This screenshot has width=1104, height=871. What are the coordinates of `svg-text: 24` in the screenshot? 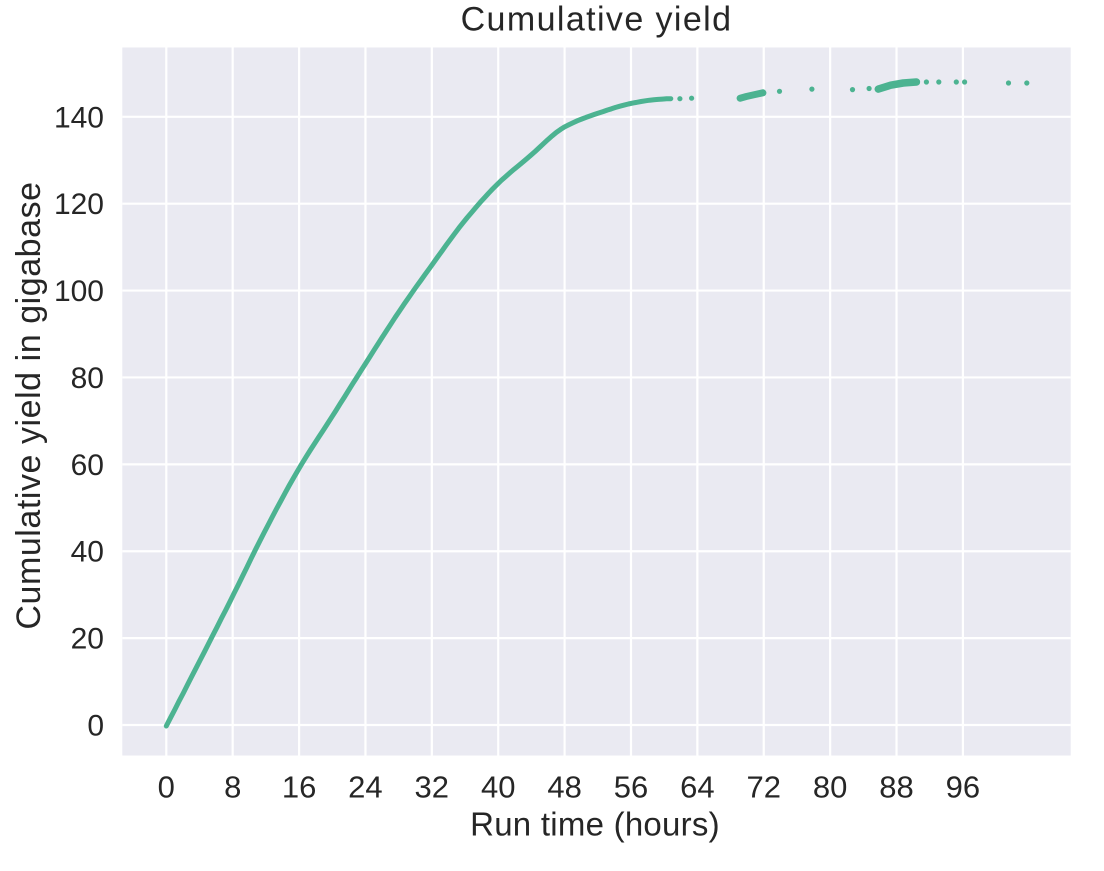 It's located at (365, 787).